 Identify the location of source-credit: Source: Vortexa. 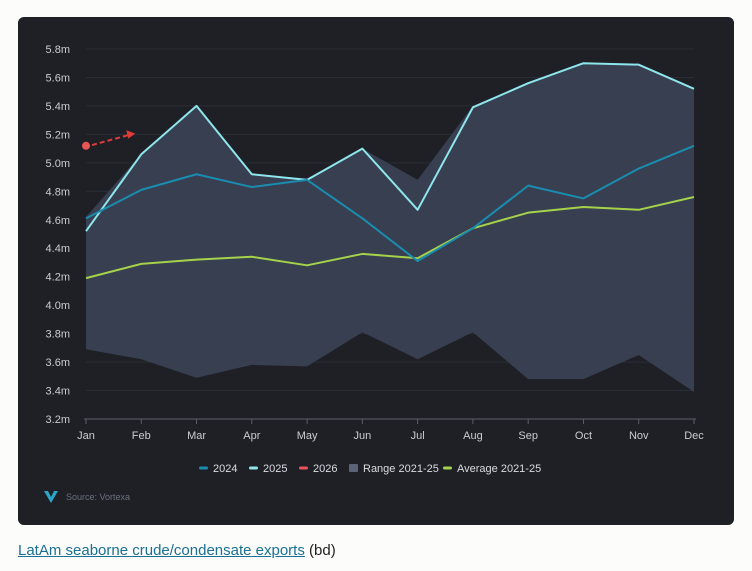
(87, 497).